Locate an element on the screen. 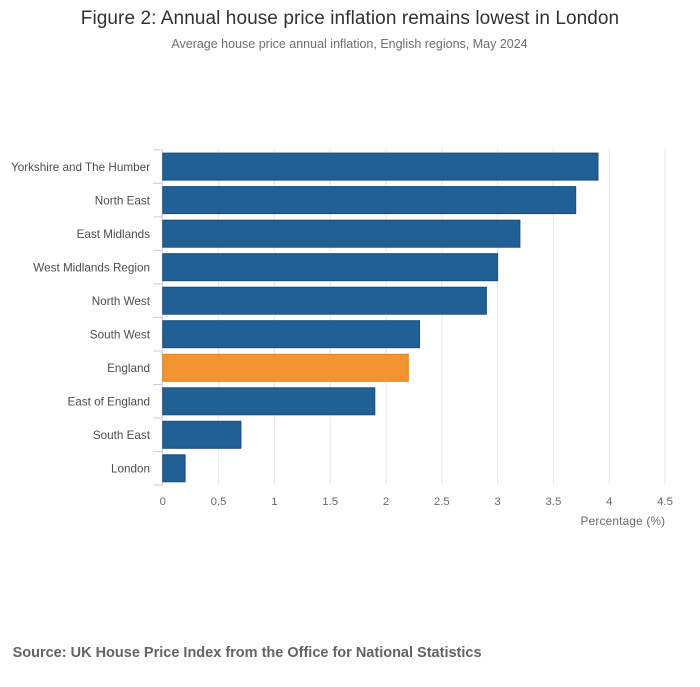 The height and width of the screenshot is (687, 700). svg-text: Yorkshire and The Humber is located at coordinates (80, 167).